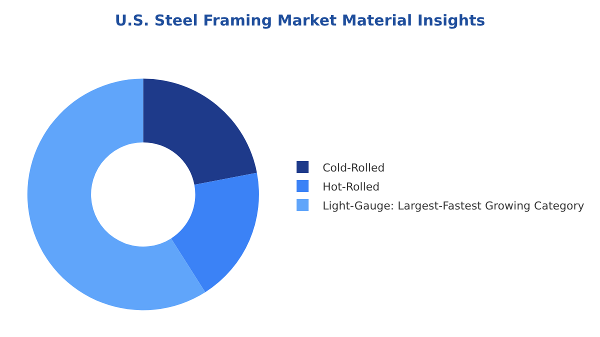 The height and width of the screenshot is (337, 600). Describe the element at coordinates (351, 187) in the screenshot. I see `legend-label: Hot-Rolled` at that location.